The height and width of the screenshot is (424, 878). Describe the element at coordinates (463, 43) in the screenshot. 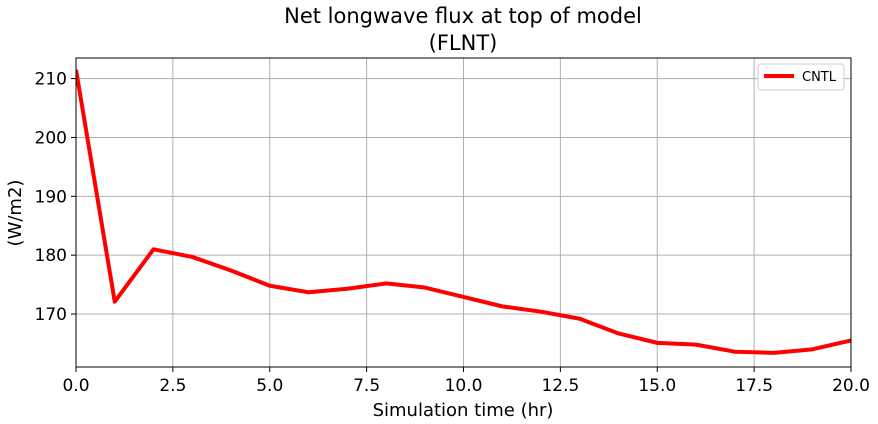

I see `chart-subtitle: (FLNT)` at that location.